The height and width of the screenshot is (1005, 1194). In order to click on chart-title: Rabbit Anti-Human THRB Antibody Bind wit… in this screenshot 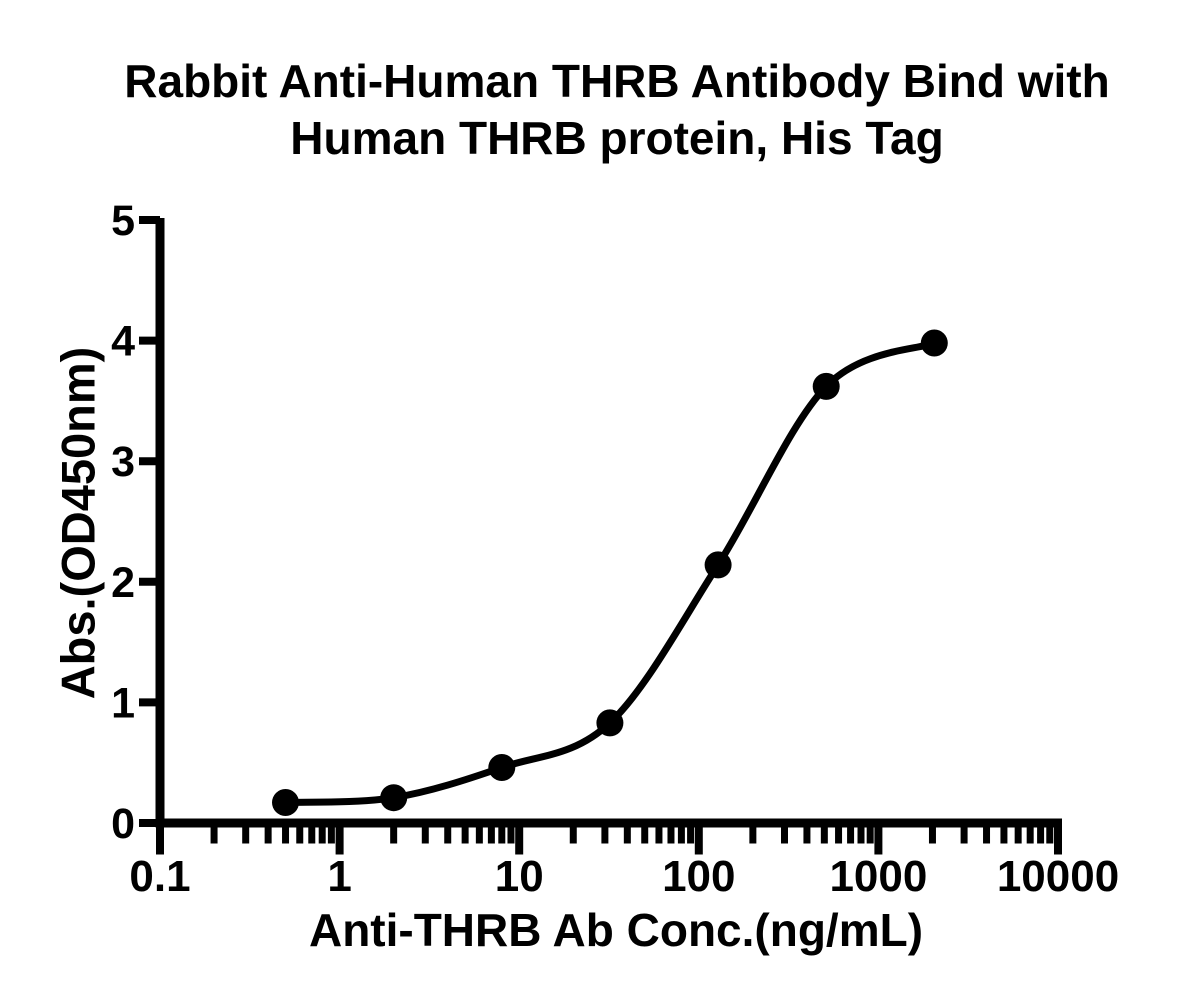, I will do `click(617, 110)`.